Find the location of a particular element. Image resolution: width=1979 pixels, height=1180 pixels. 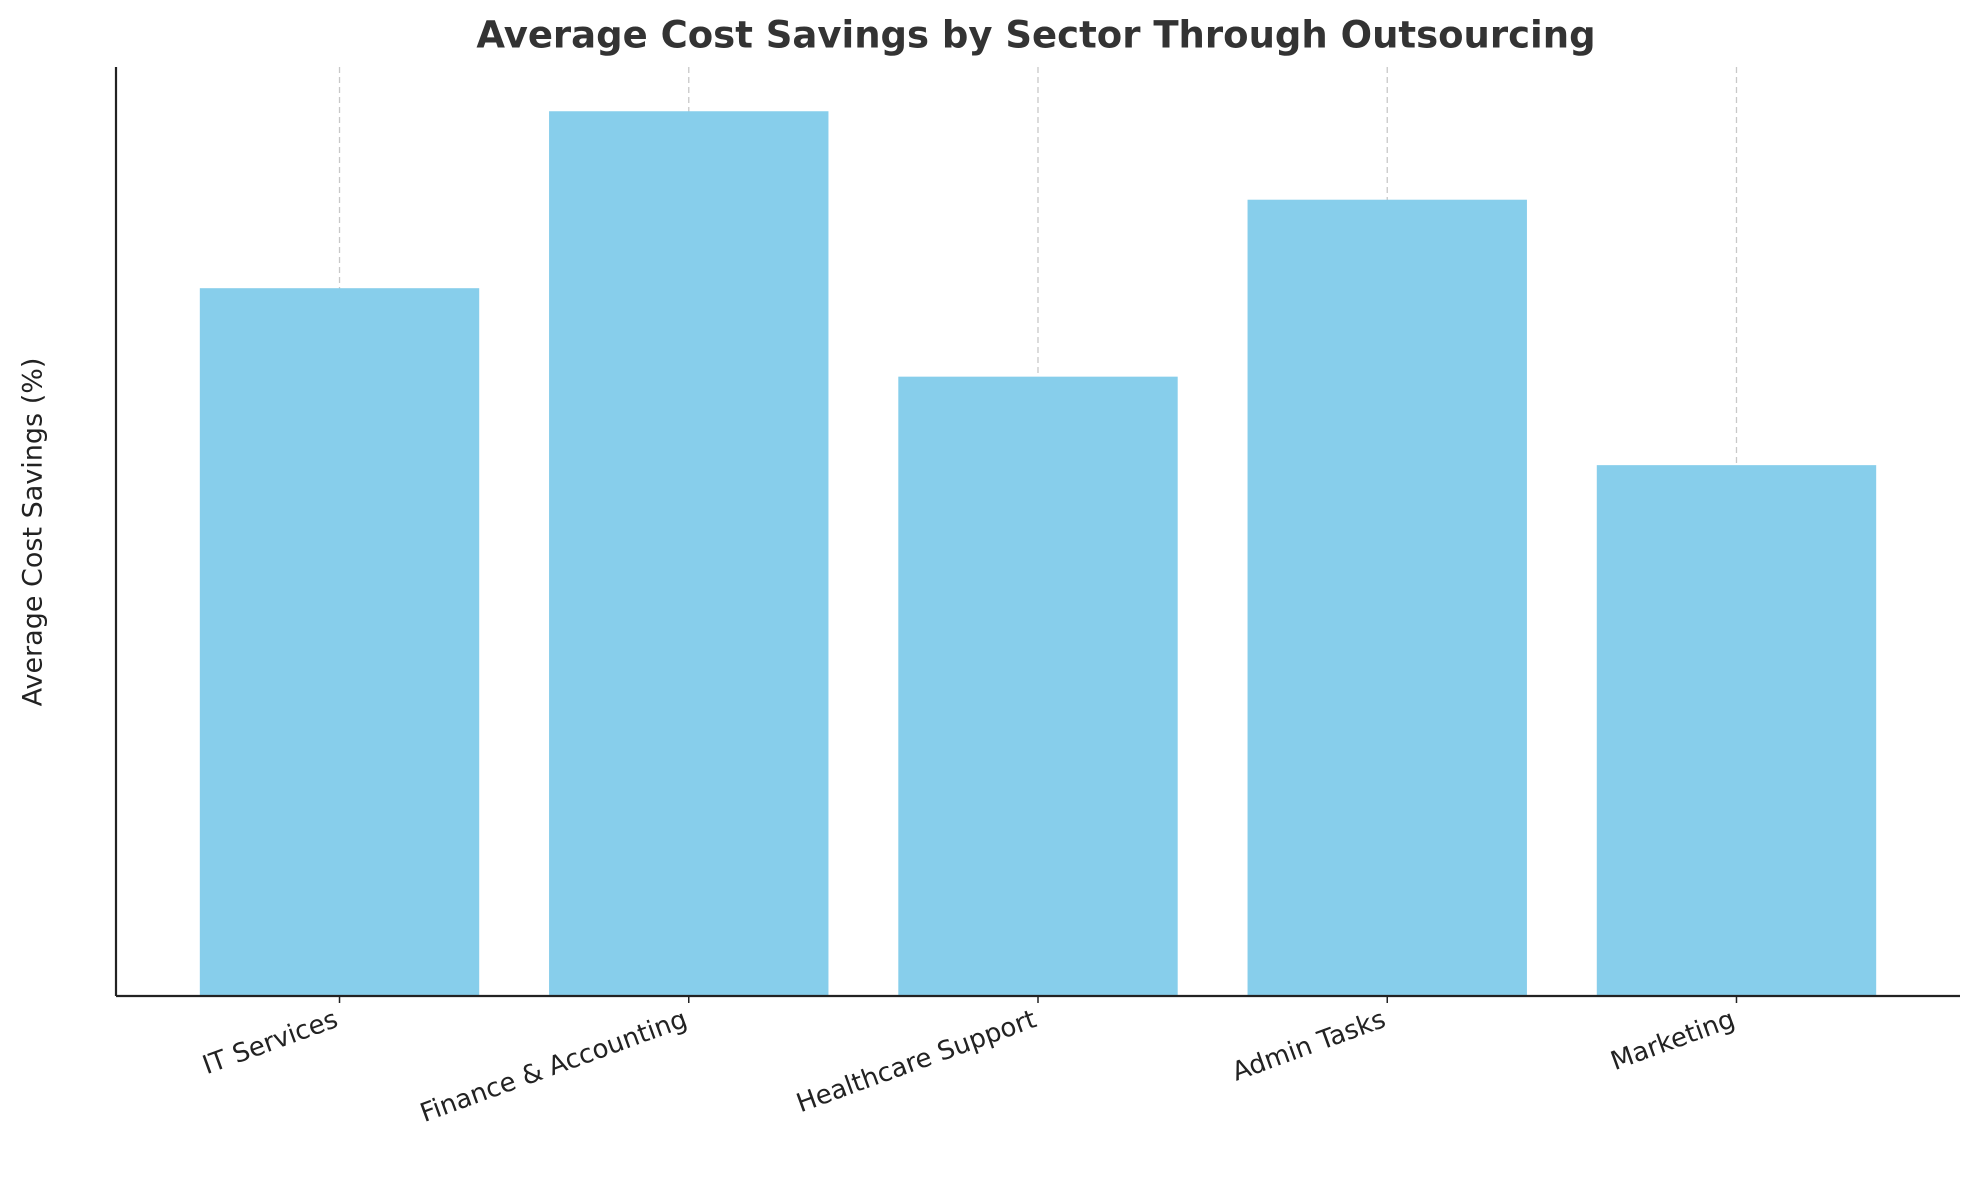

x-tick-label: IT Services is located at coordinates (270, 1042).